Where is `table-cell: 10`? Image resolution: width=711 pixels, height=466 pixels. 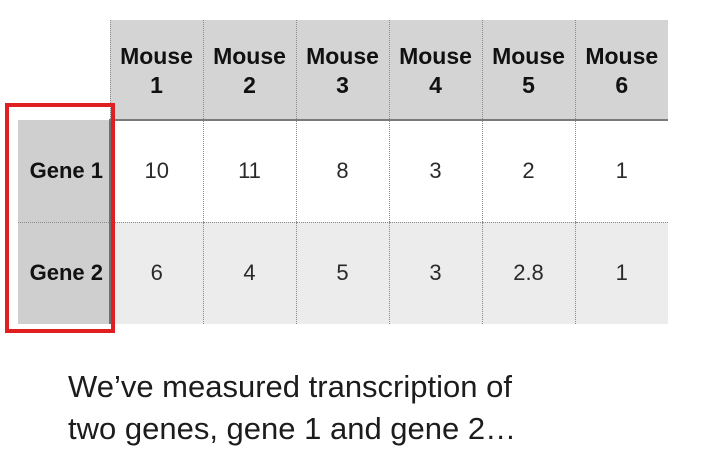 table-cell: 10 is located at coordinates (156, 171).